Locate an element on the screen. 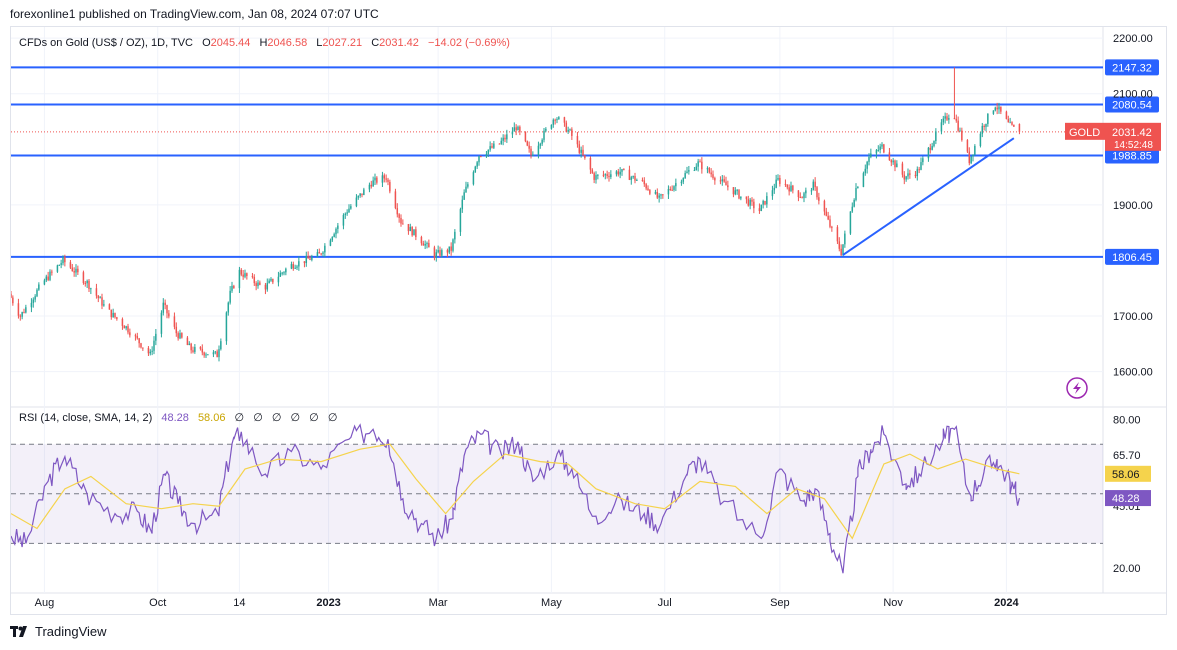  tradingview-brand: TradingView is located at coordinates (58, 631).